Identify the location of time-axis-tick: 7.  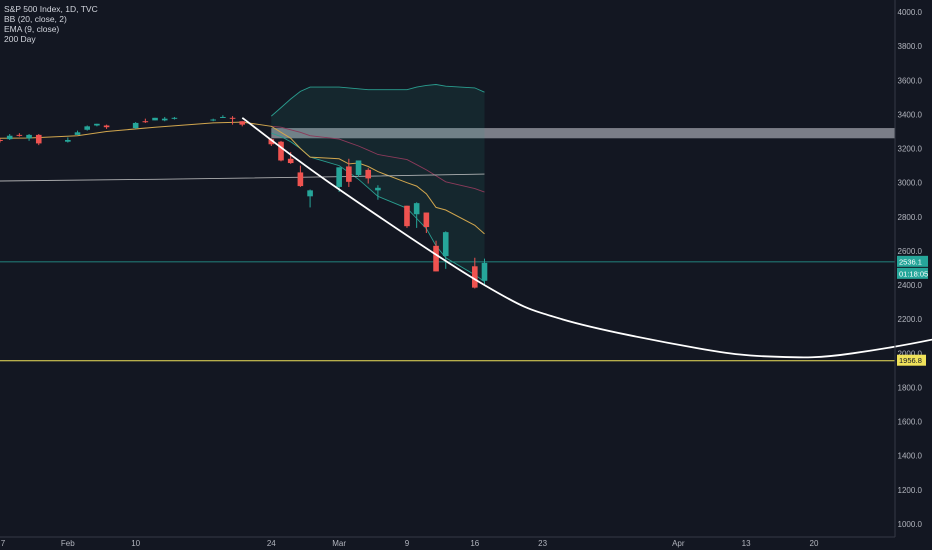
(3, 543).